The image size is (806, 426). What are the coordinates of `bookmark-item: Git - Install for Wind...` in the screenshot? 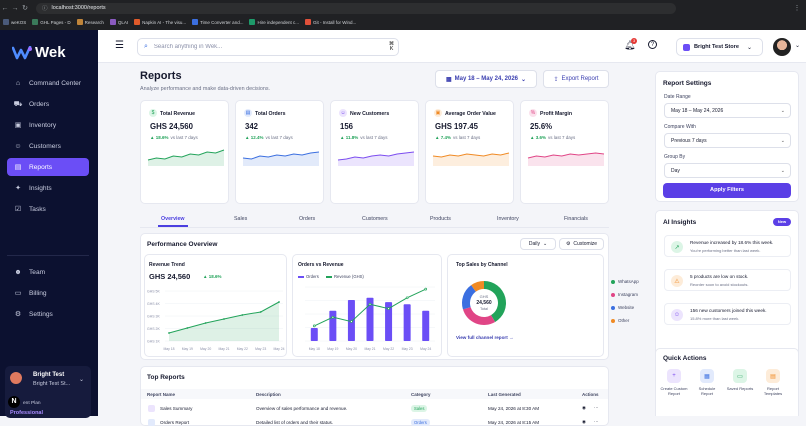 It's located at (330, 22).